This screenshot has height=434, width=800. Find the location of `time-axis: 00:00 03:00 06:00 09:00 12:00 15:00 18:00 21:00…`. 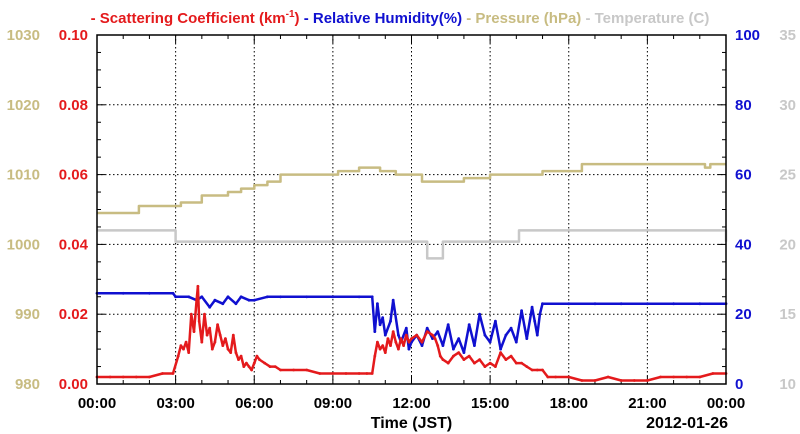

time-axis: 00:00 03:00 06:00 09:00 12:00 15:00 18:00 21:00… is located at coordinates (411, 403).